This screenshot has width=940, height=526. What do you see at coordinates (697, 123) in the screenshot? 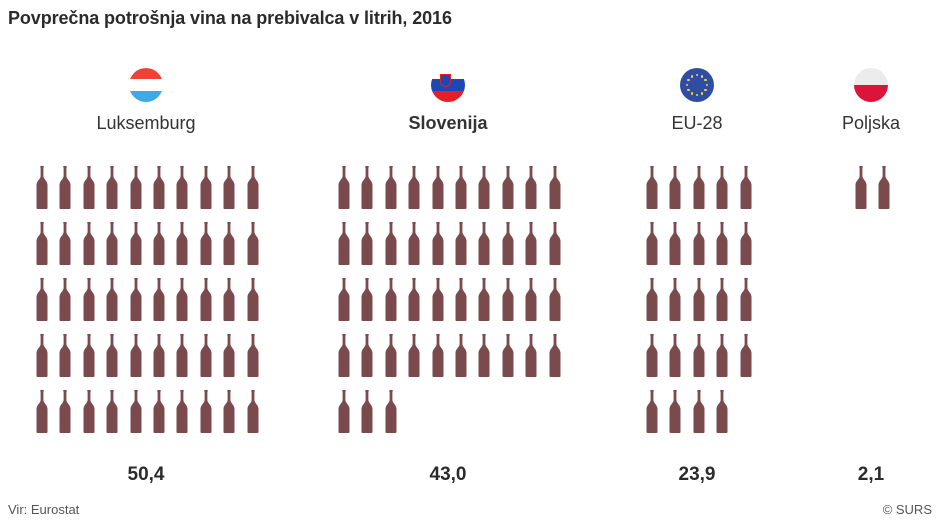
I see `country-label: EU-28` at bounding box center [697, 123].